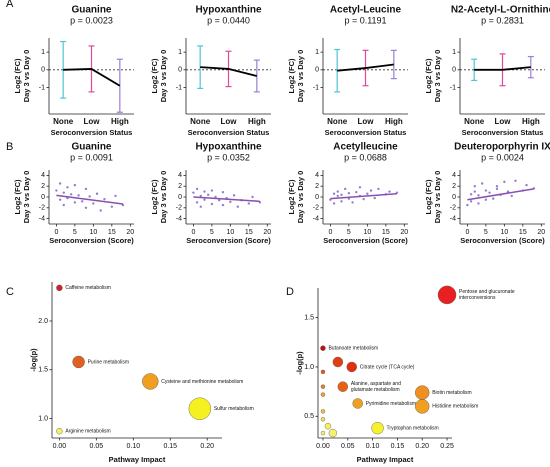 The width and height of the screenshot is (550, 467). I want to click on chart-subtitle: p = 0.0023, so click(91, 20).